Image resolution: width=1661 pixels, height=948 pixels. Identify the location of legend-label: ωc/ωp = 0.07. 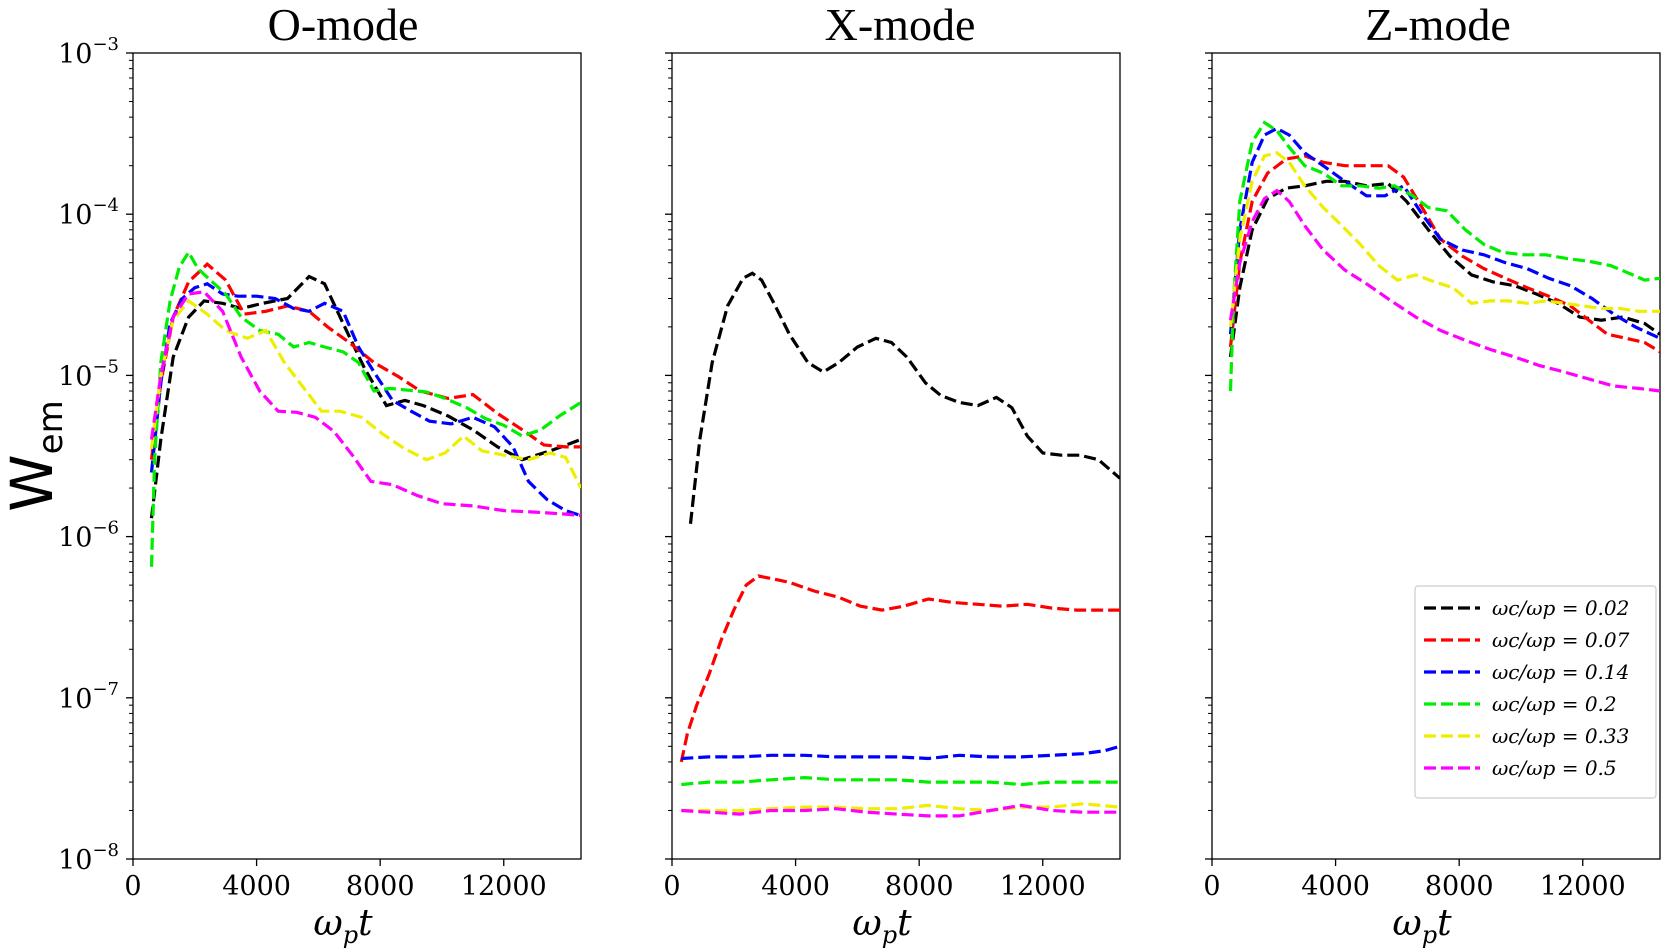
(1561, 640).